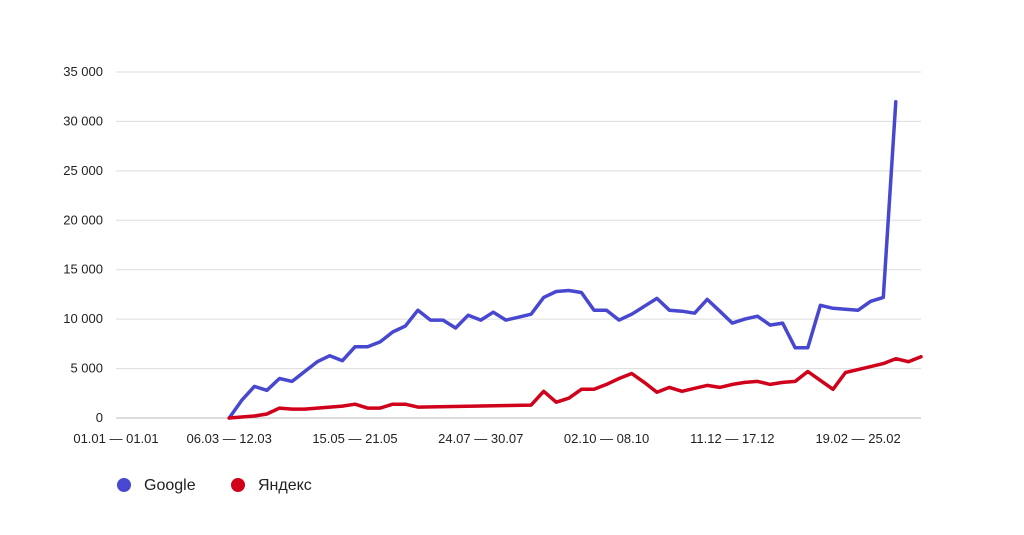  What do you see at coordinates (354, 438) in the screenshot?
I see `x-tick-label: 15.05 — 21.05` at bounding box center [354, 438].